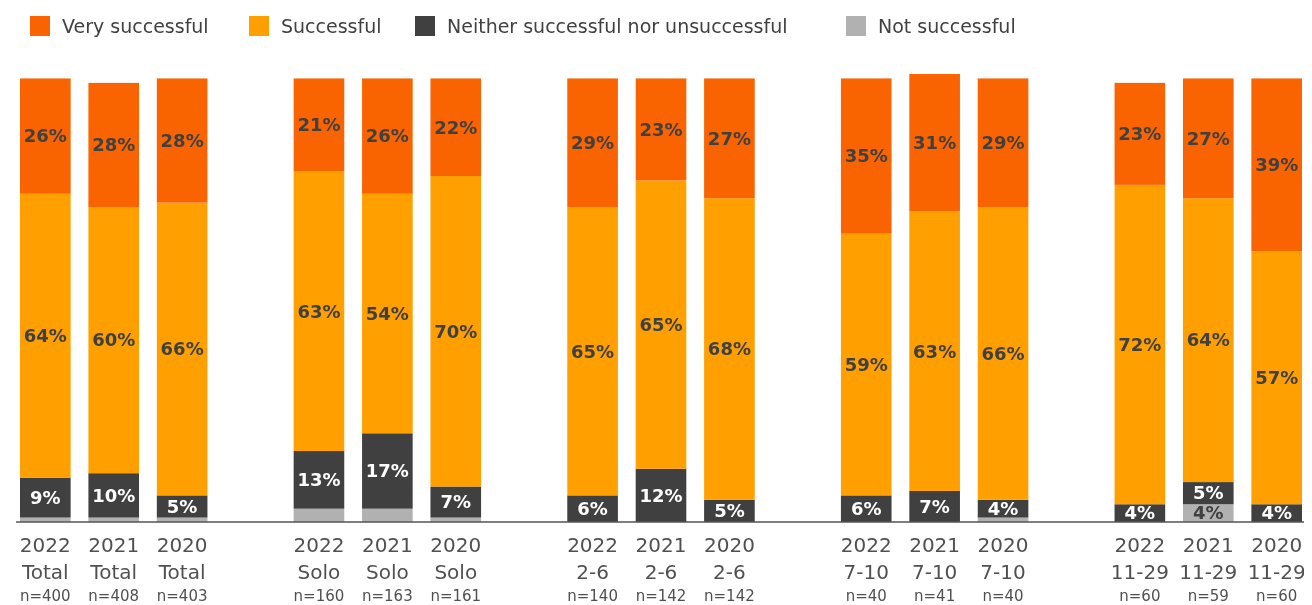 The image size is (1312, 605). I want to click on x-tick-label: 2020 7-10 n=40, so click(1003, 569).